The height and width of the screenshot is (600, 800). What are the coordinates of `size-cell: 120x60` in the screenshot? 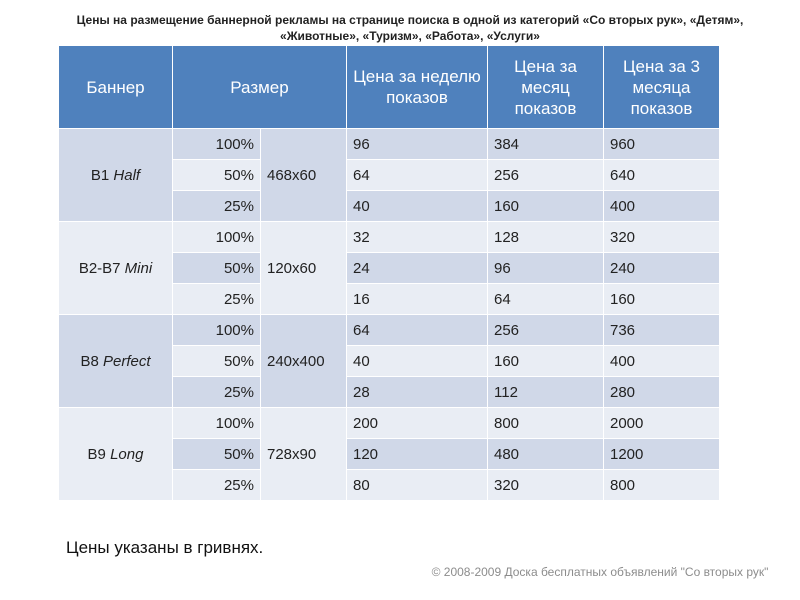 It's located at (303, 268).